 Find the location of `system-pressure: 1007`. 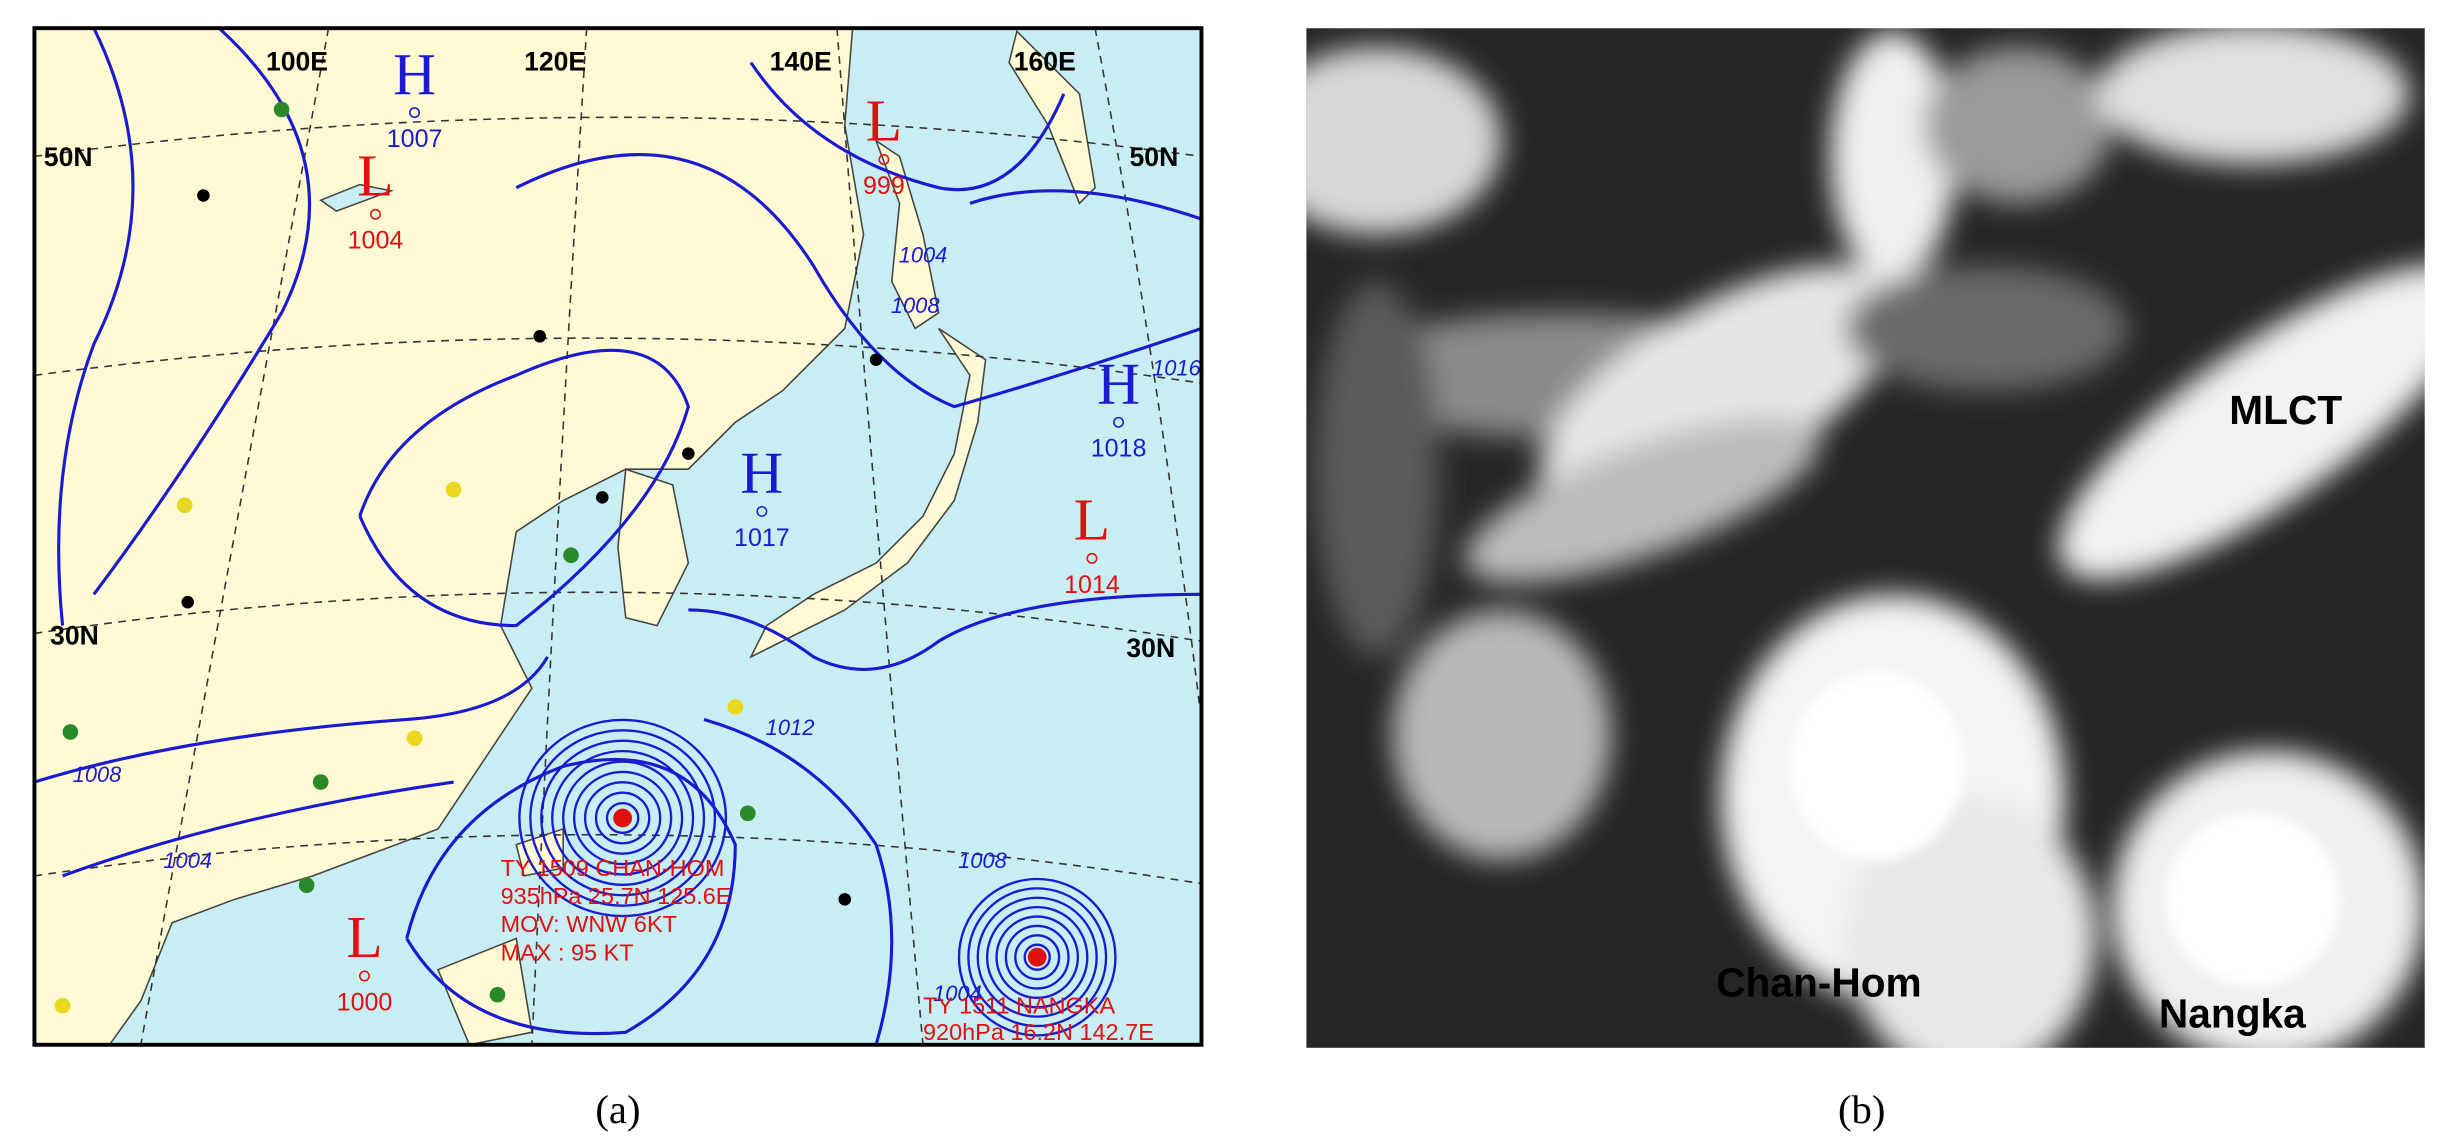

system-pressure: 1007 is located at coordinates (415, 139).